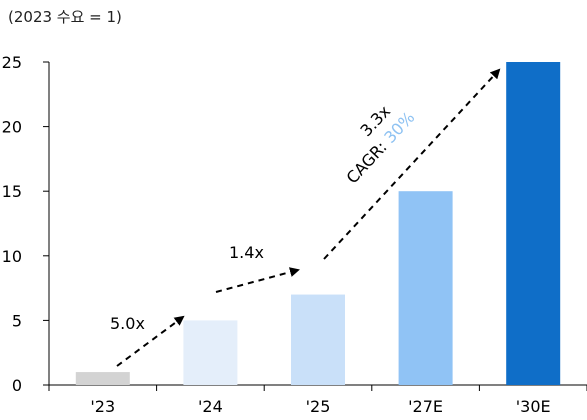 The image size is (587, 420). I want to click on x-tick-label: '24, so click(210, 406).